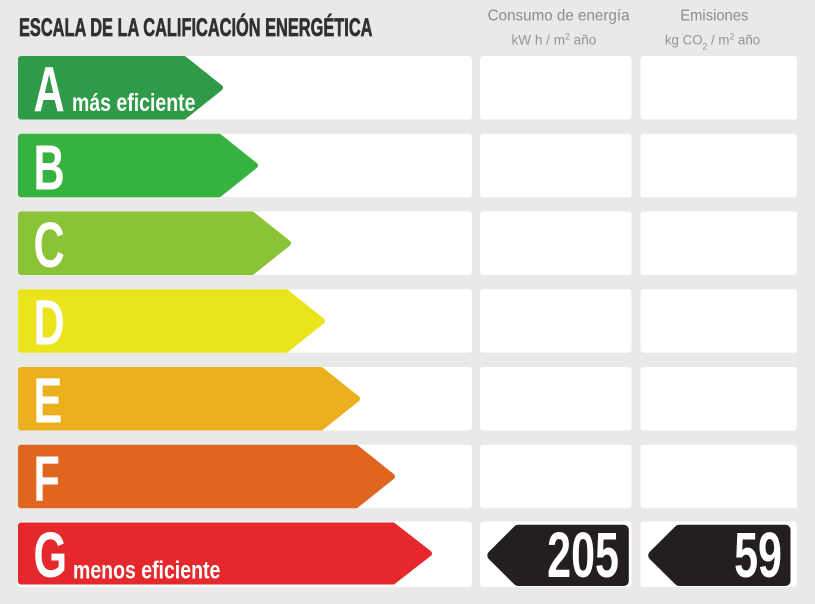 The height and width of the screenshot is (604, 815). Describe the element at coordinates (758, 556) in the screenshot. I see `svg-text: 59` at that location.